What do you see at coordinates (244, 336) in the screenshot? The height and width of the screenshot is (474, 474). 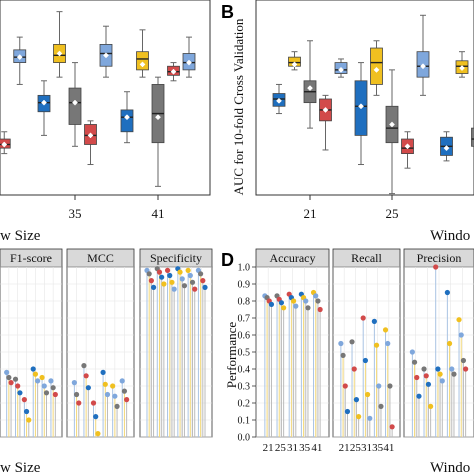 I see `panel-d-ytick-label-6: 0.6` at bounding box center [244, 336].